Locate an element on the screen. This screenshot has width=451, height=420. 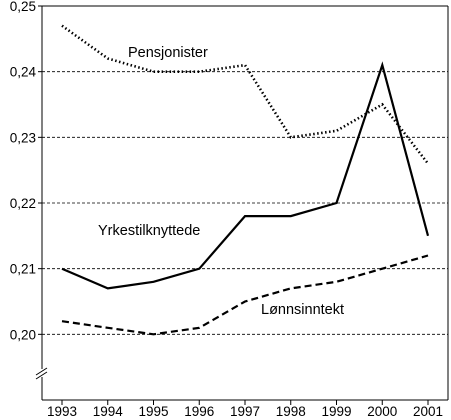
y-tick-label: 0,23 is located at coordinates (23, 137).